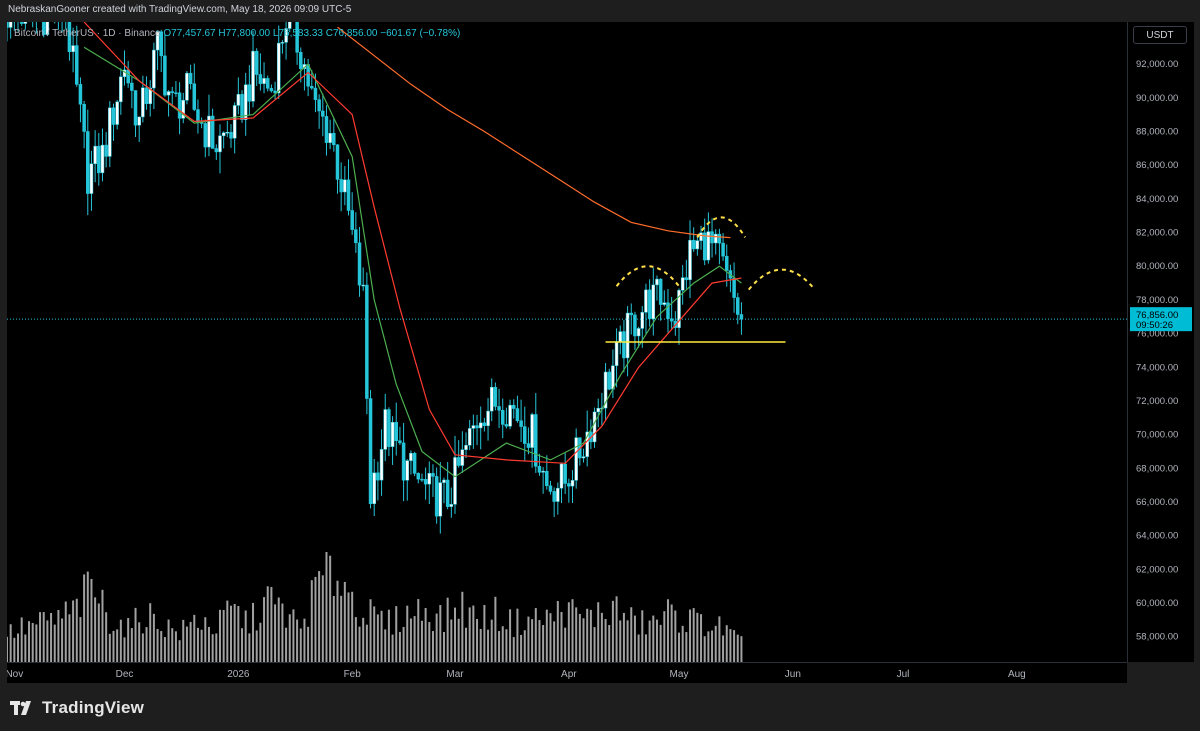  I want to click on time-scale-labels: Nov Dec 2026 Feb Mar Apr May Jun Jul Aug, so click(515, 674).